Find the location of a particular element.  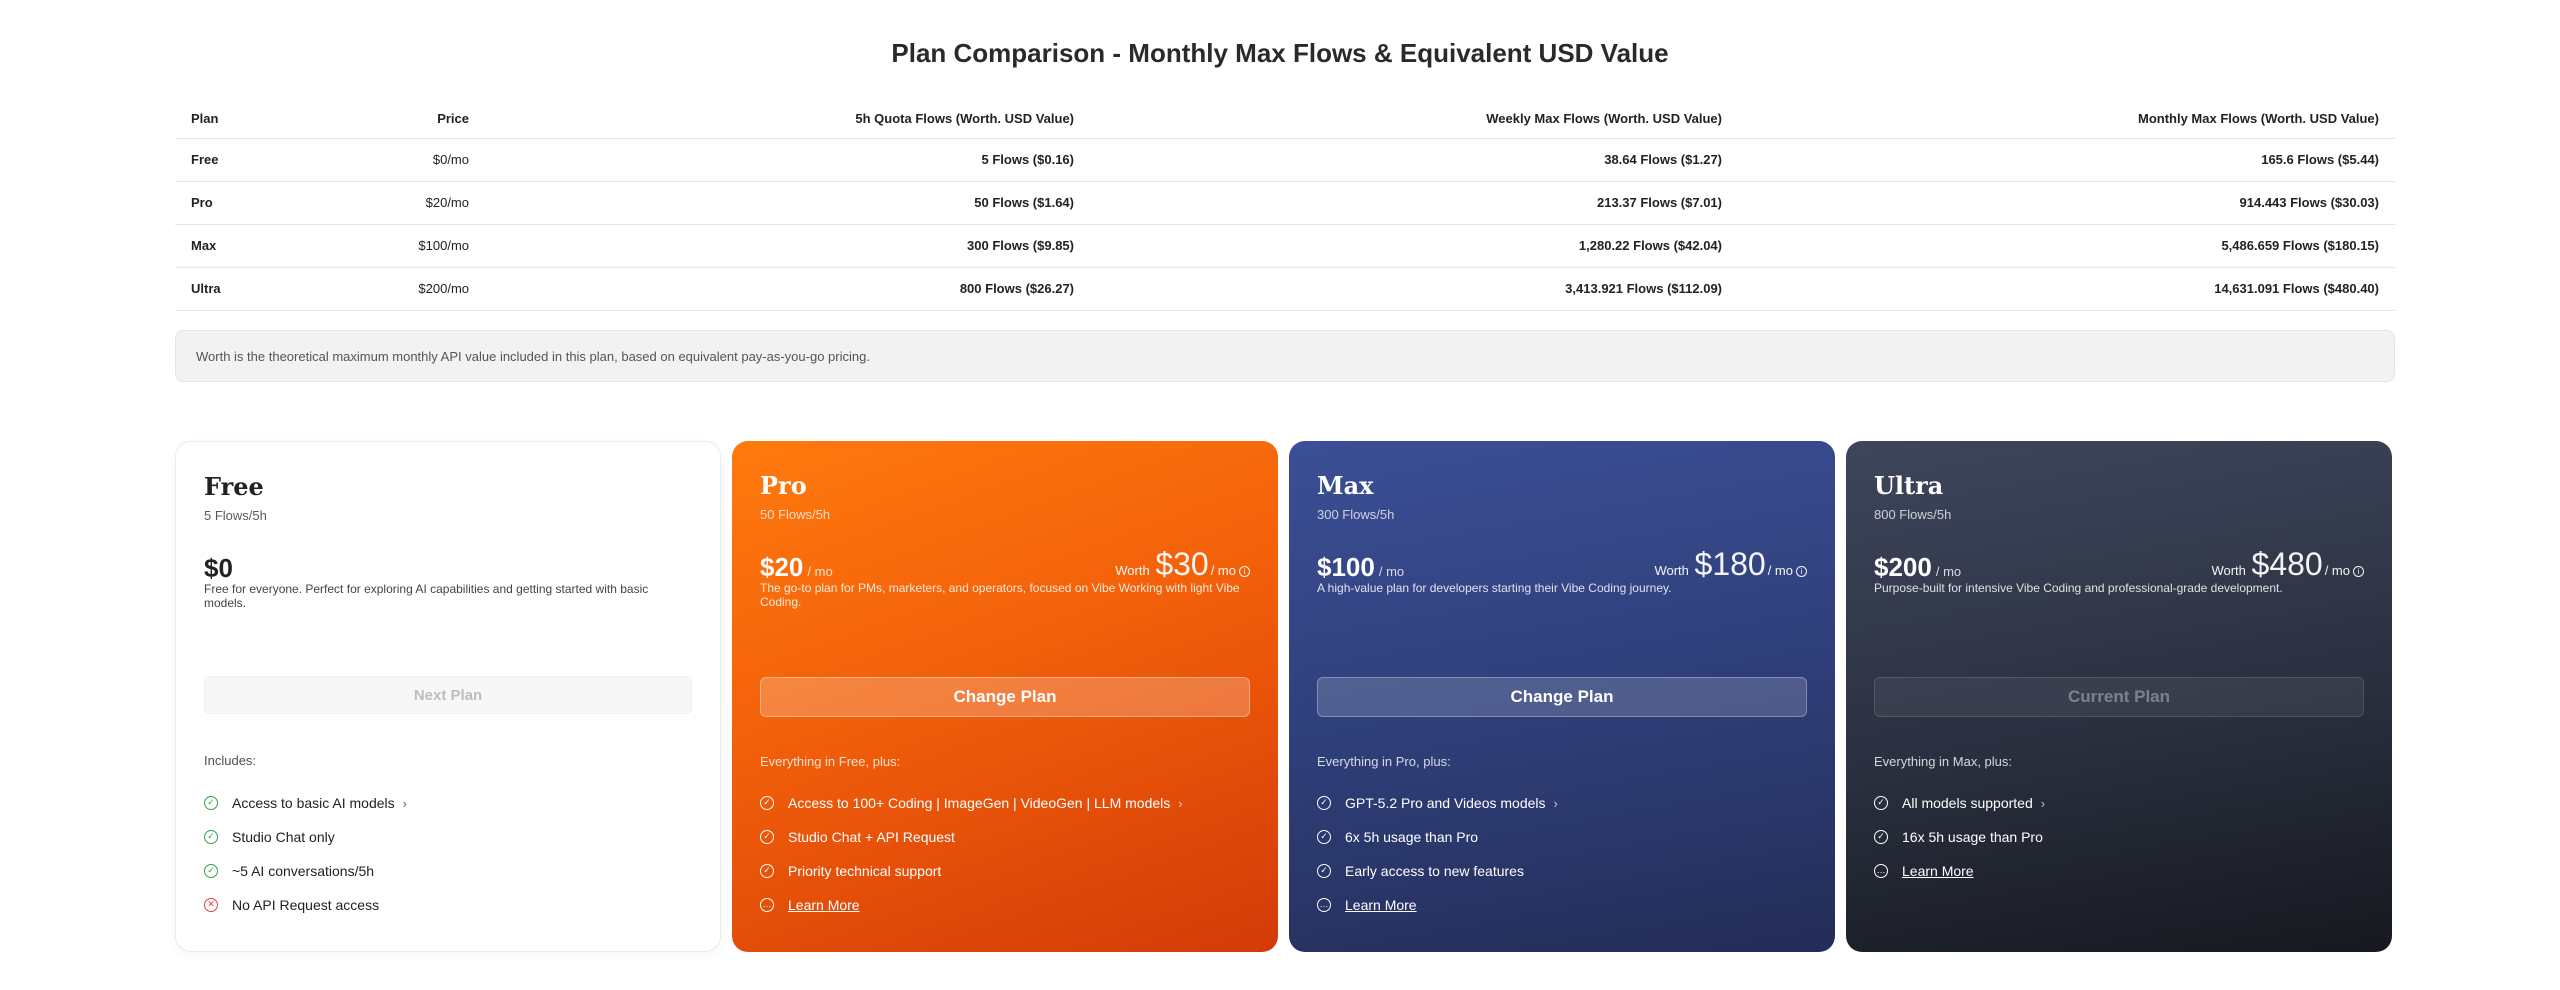

plan-price: $200/ mo is located at coordinates (1917, 567).